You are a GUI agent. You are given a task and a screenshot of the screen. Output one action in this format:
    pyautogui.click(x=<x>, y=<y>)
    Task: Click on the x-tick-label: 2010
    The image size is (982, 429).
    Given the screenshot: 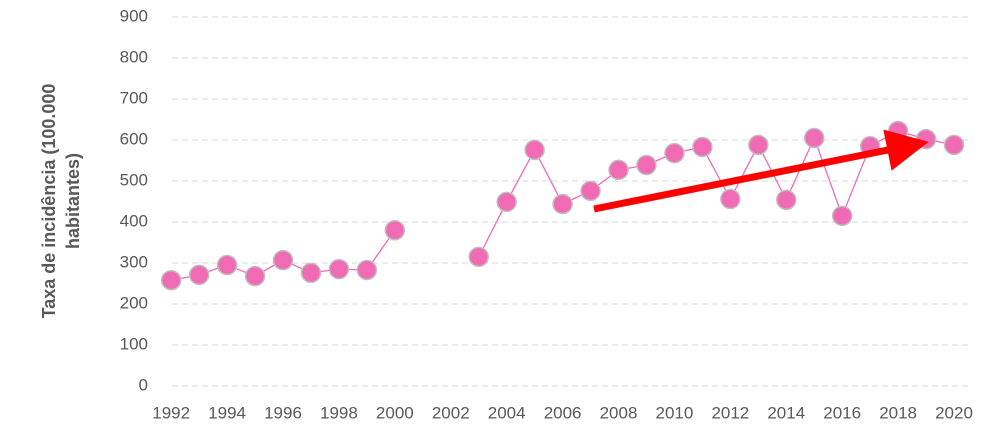 What is the action you would take?
    pyautogui.click(x=675, y=412)
    